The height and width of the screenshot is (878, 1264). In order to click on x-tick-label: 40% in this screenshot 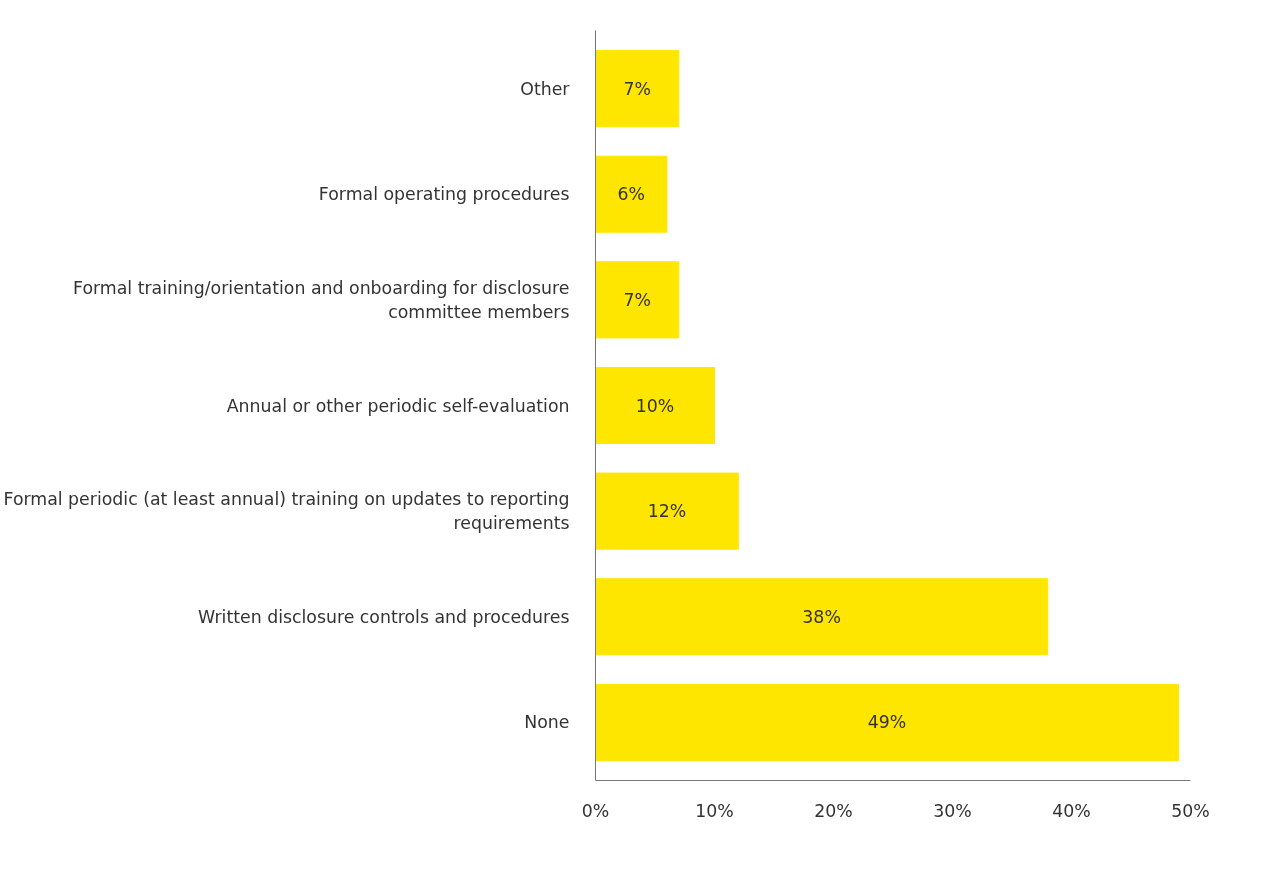, I will do `click(1071, 810)`.